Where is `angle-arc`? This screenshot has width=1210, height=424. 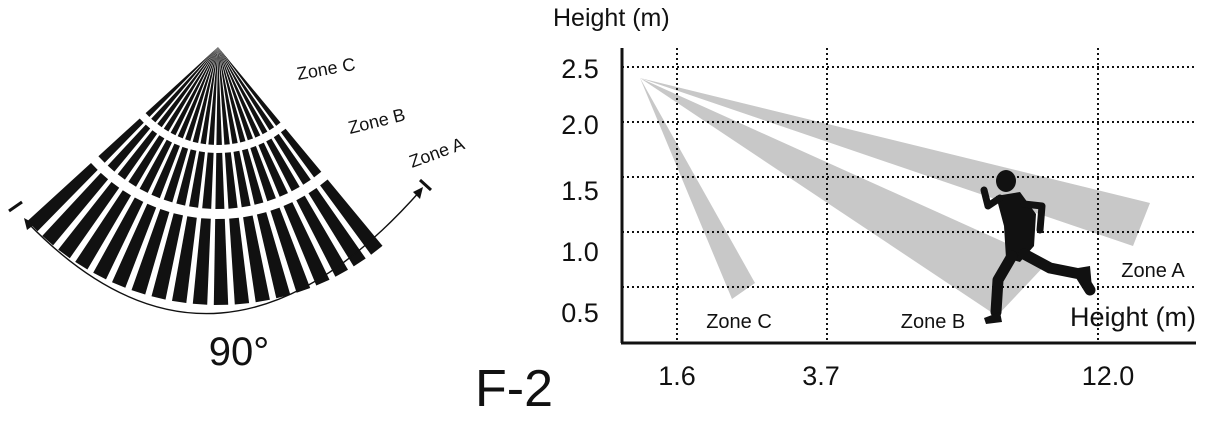 angle-arc is located at coordinates (224, 252).